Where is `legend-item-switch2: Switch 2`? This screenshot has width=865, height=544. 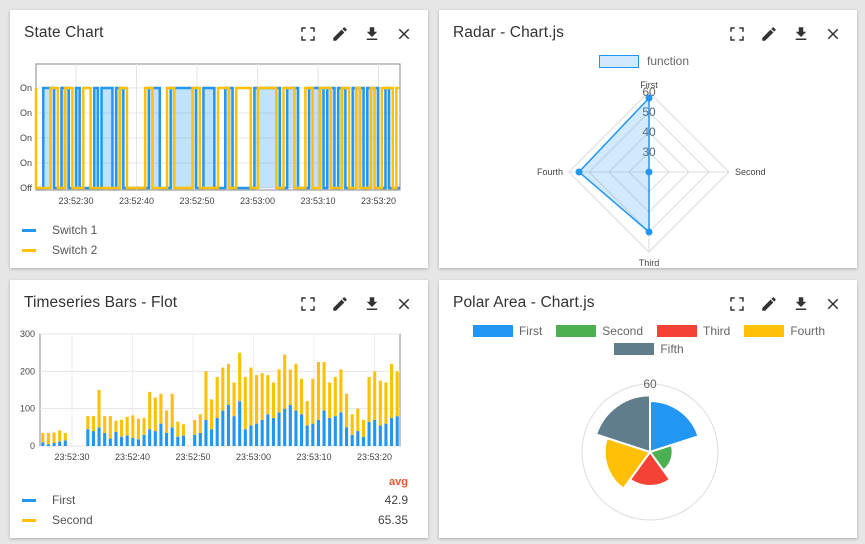 legend-item-switch2: Switch 2 is located at coordinates (59, 250).